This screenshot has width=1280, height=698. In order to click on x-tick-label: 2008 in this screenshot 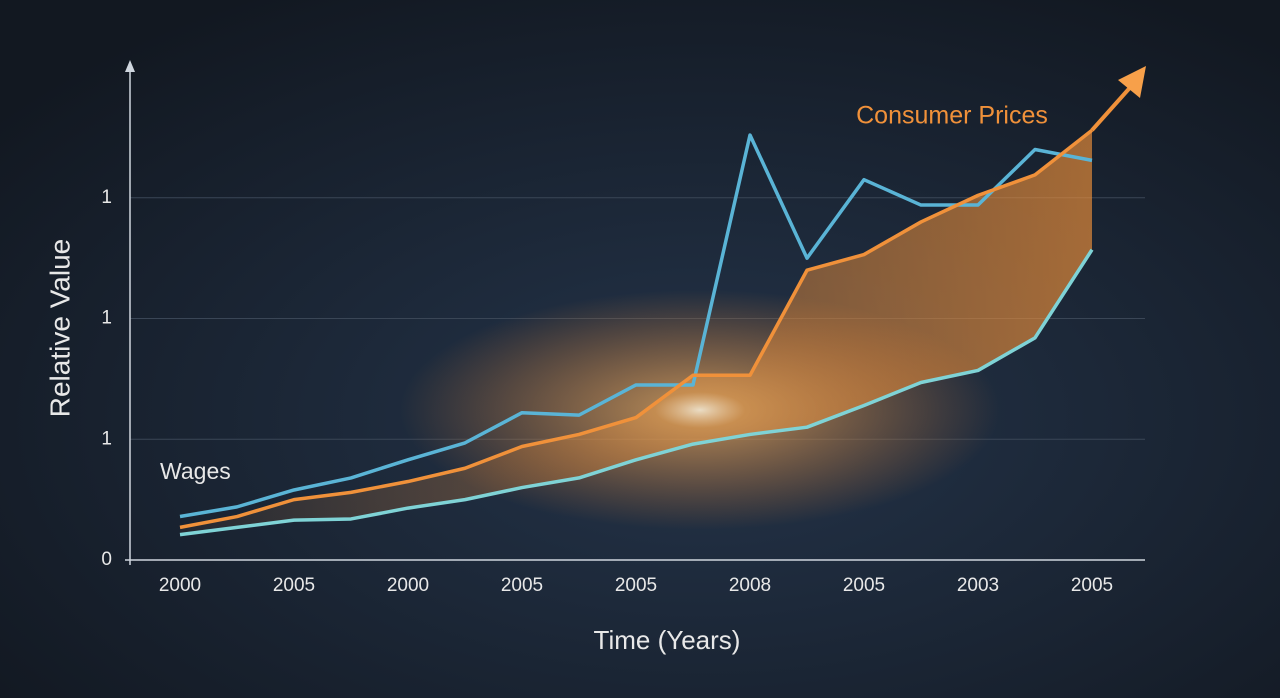, I will do `click(750, 585)`.